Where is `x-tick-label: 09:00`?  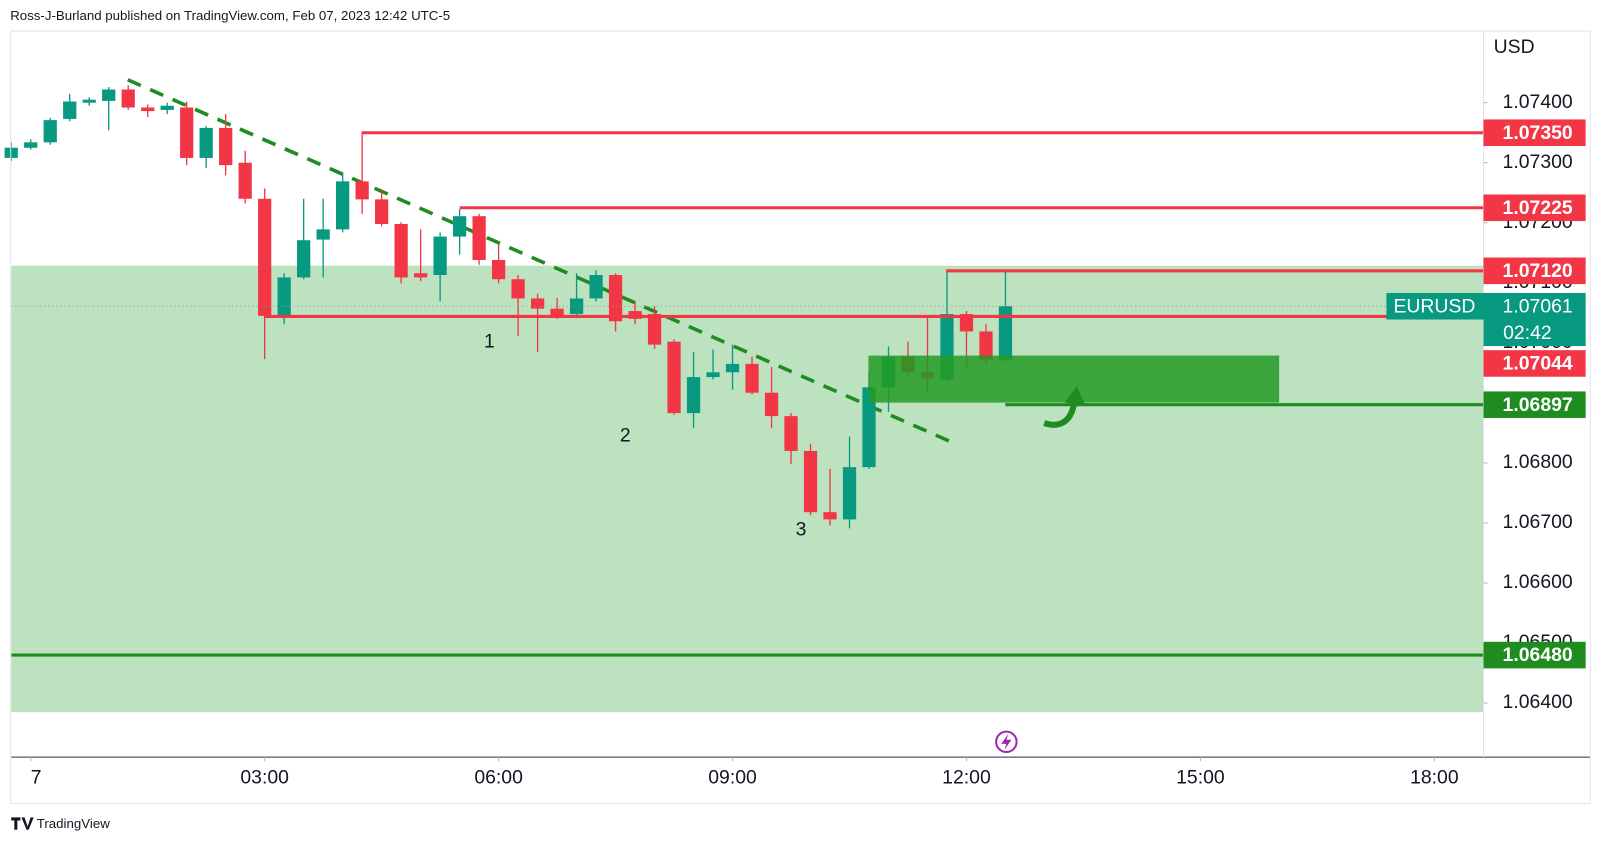
x-tick-label: 09:00 is located at coordinates (732, 778).